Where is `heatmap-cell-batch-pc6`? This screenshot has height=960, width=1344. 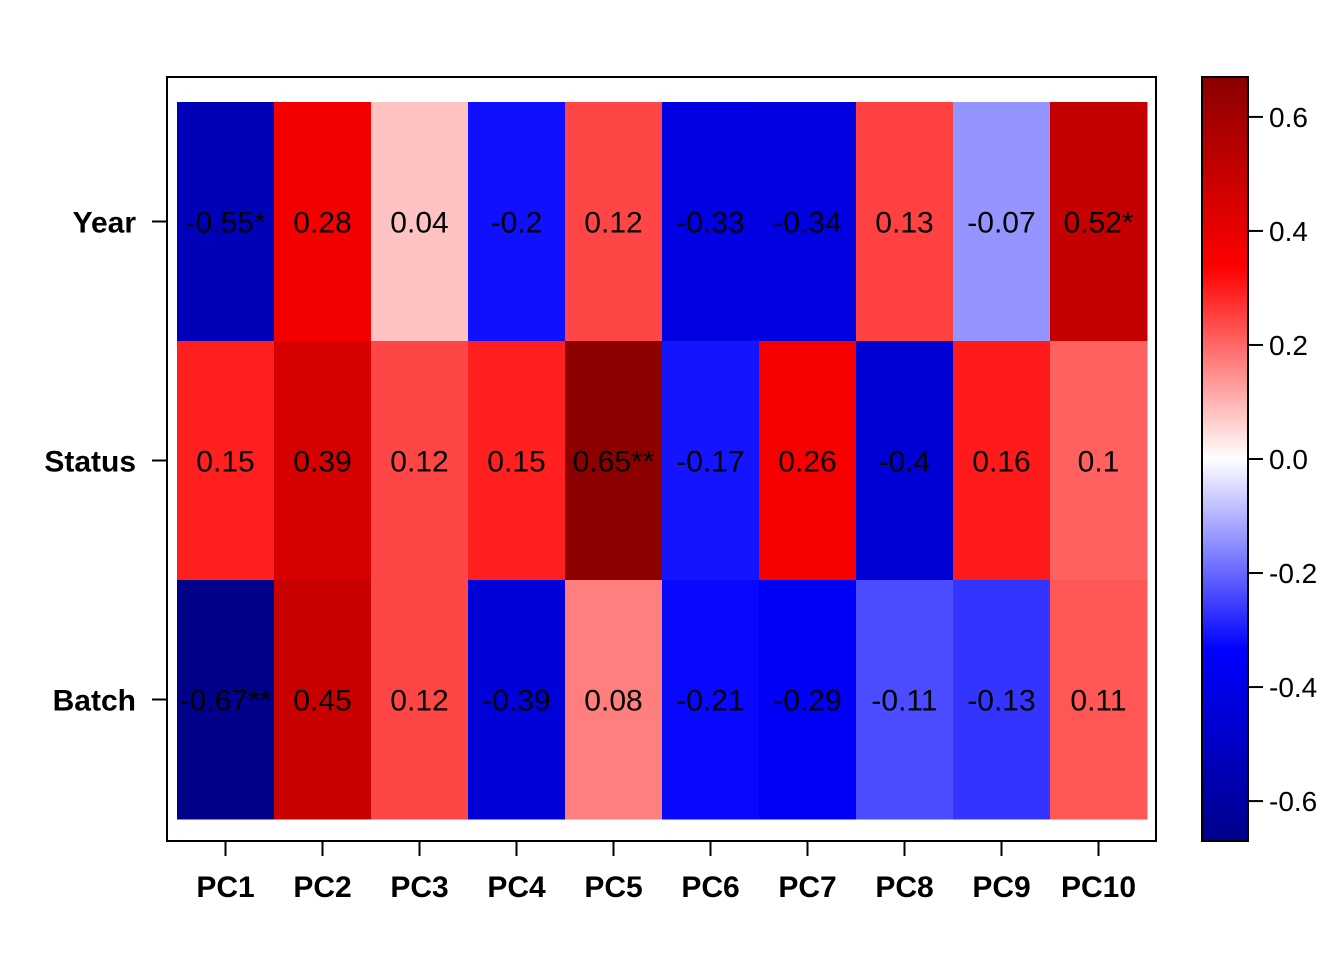 heatmap-cell-batch-pc6 is located at coordinates (711, 700).